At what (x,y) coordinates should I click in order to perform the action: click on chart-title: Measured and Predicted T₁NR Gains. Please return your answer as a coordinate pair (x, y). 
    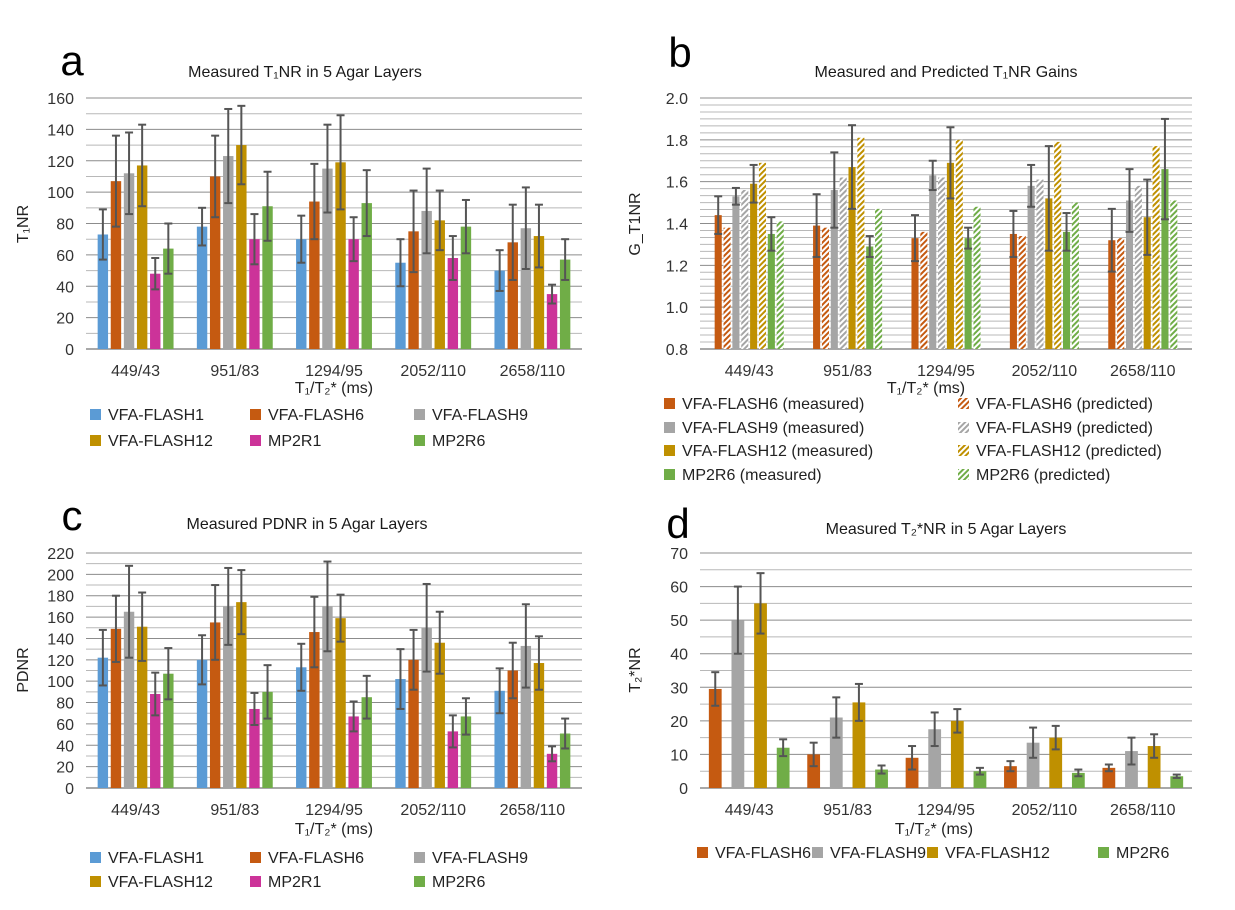
    Looking at the image, I should click on (945, 72).